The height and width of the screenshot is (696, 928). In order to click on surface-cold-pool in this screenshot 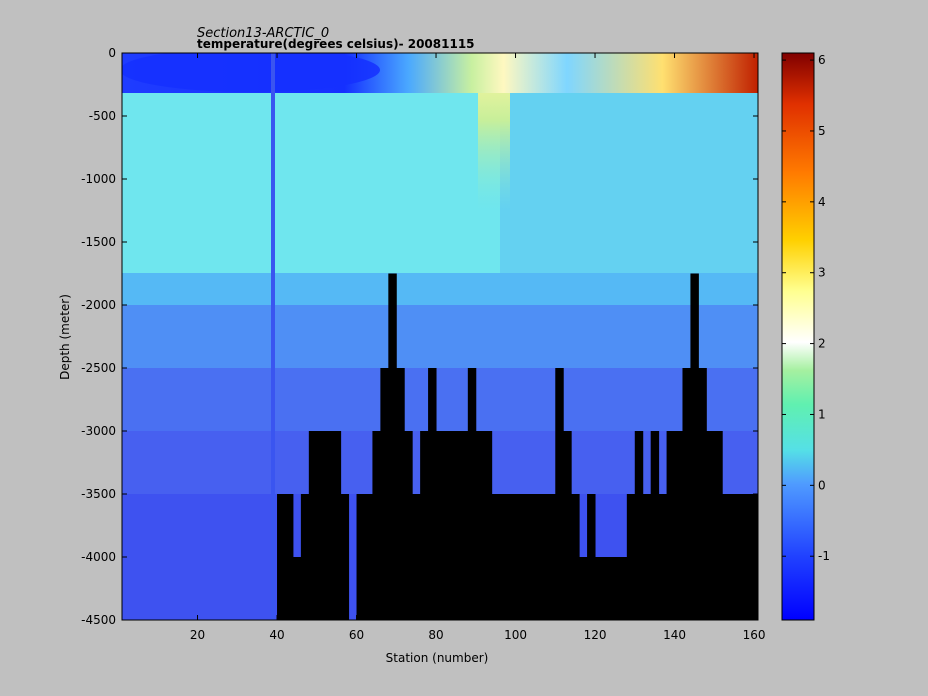, I will do `click(251, 72)`.